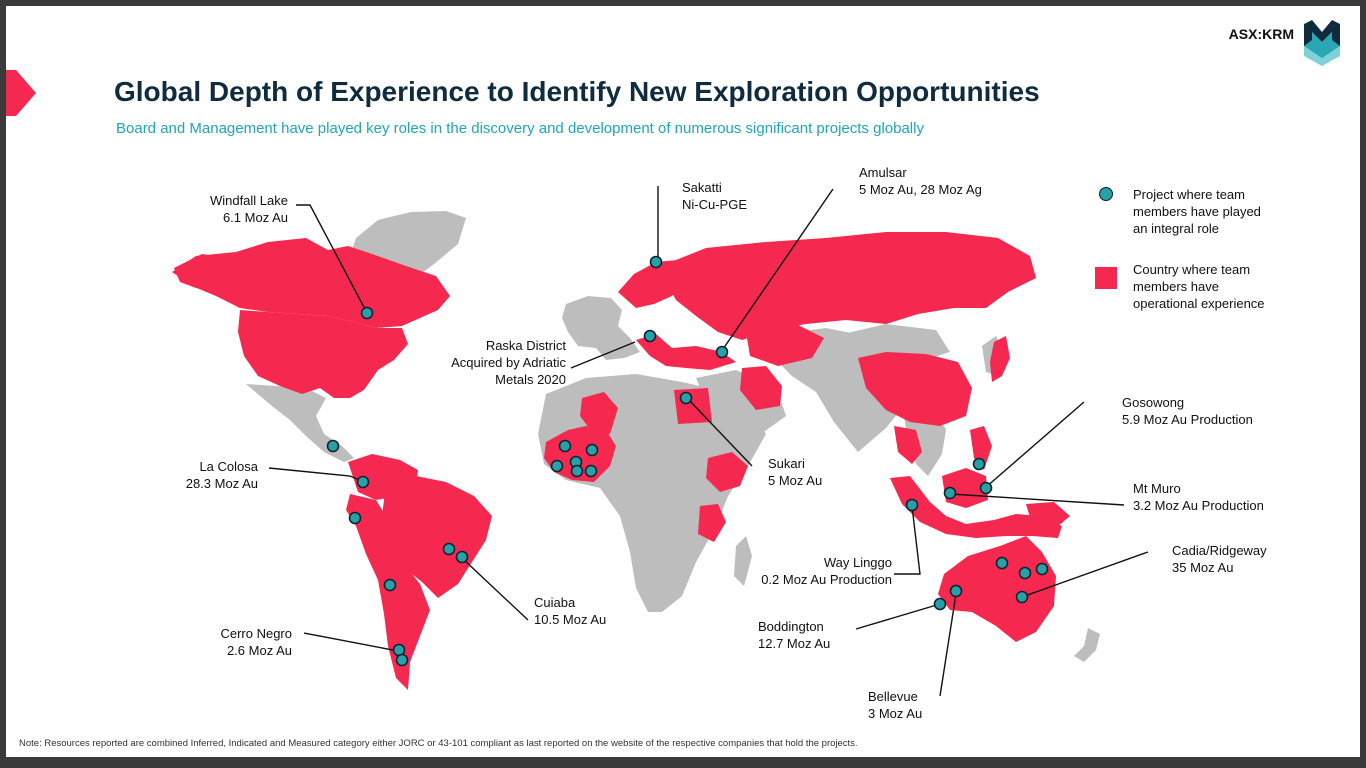 The image size is (1366, 768). What do you see at coordinates (895, 705) in the screenshot?
I see `label-bellevue: Bellevue 3 Moz Au` at bounding box center [895, 705].